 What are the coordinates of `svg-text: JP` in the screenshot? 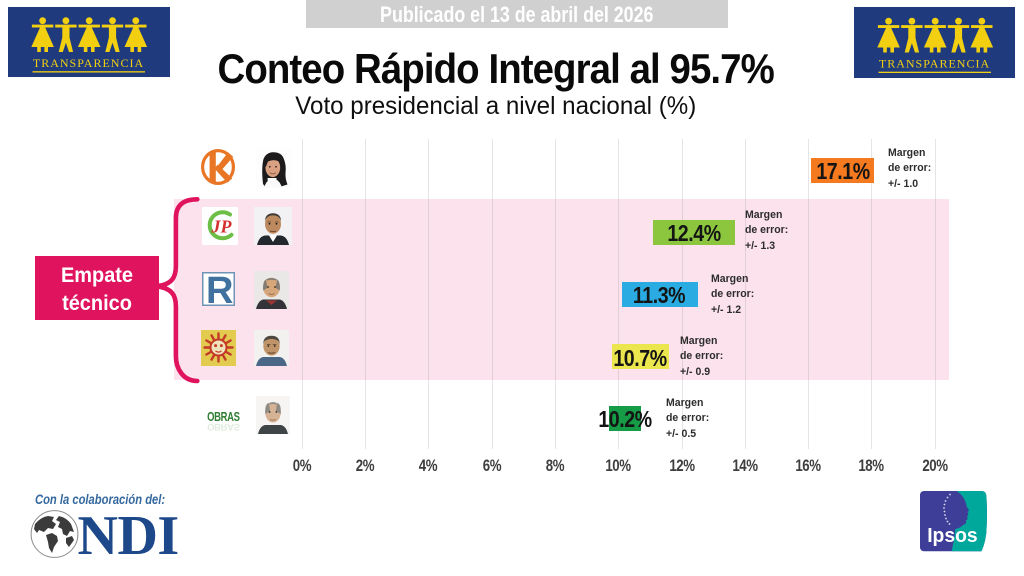 It's located at (222, 227).